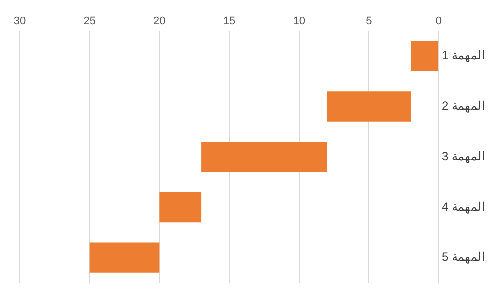  Describe the element at coordinates (464, 106) in the screenshot. I see `y-tick-label: المهمة 2` at that location.